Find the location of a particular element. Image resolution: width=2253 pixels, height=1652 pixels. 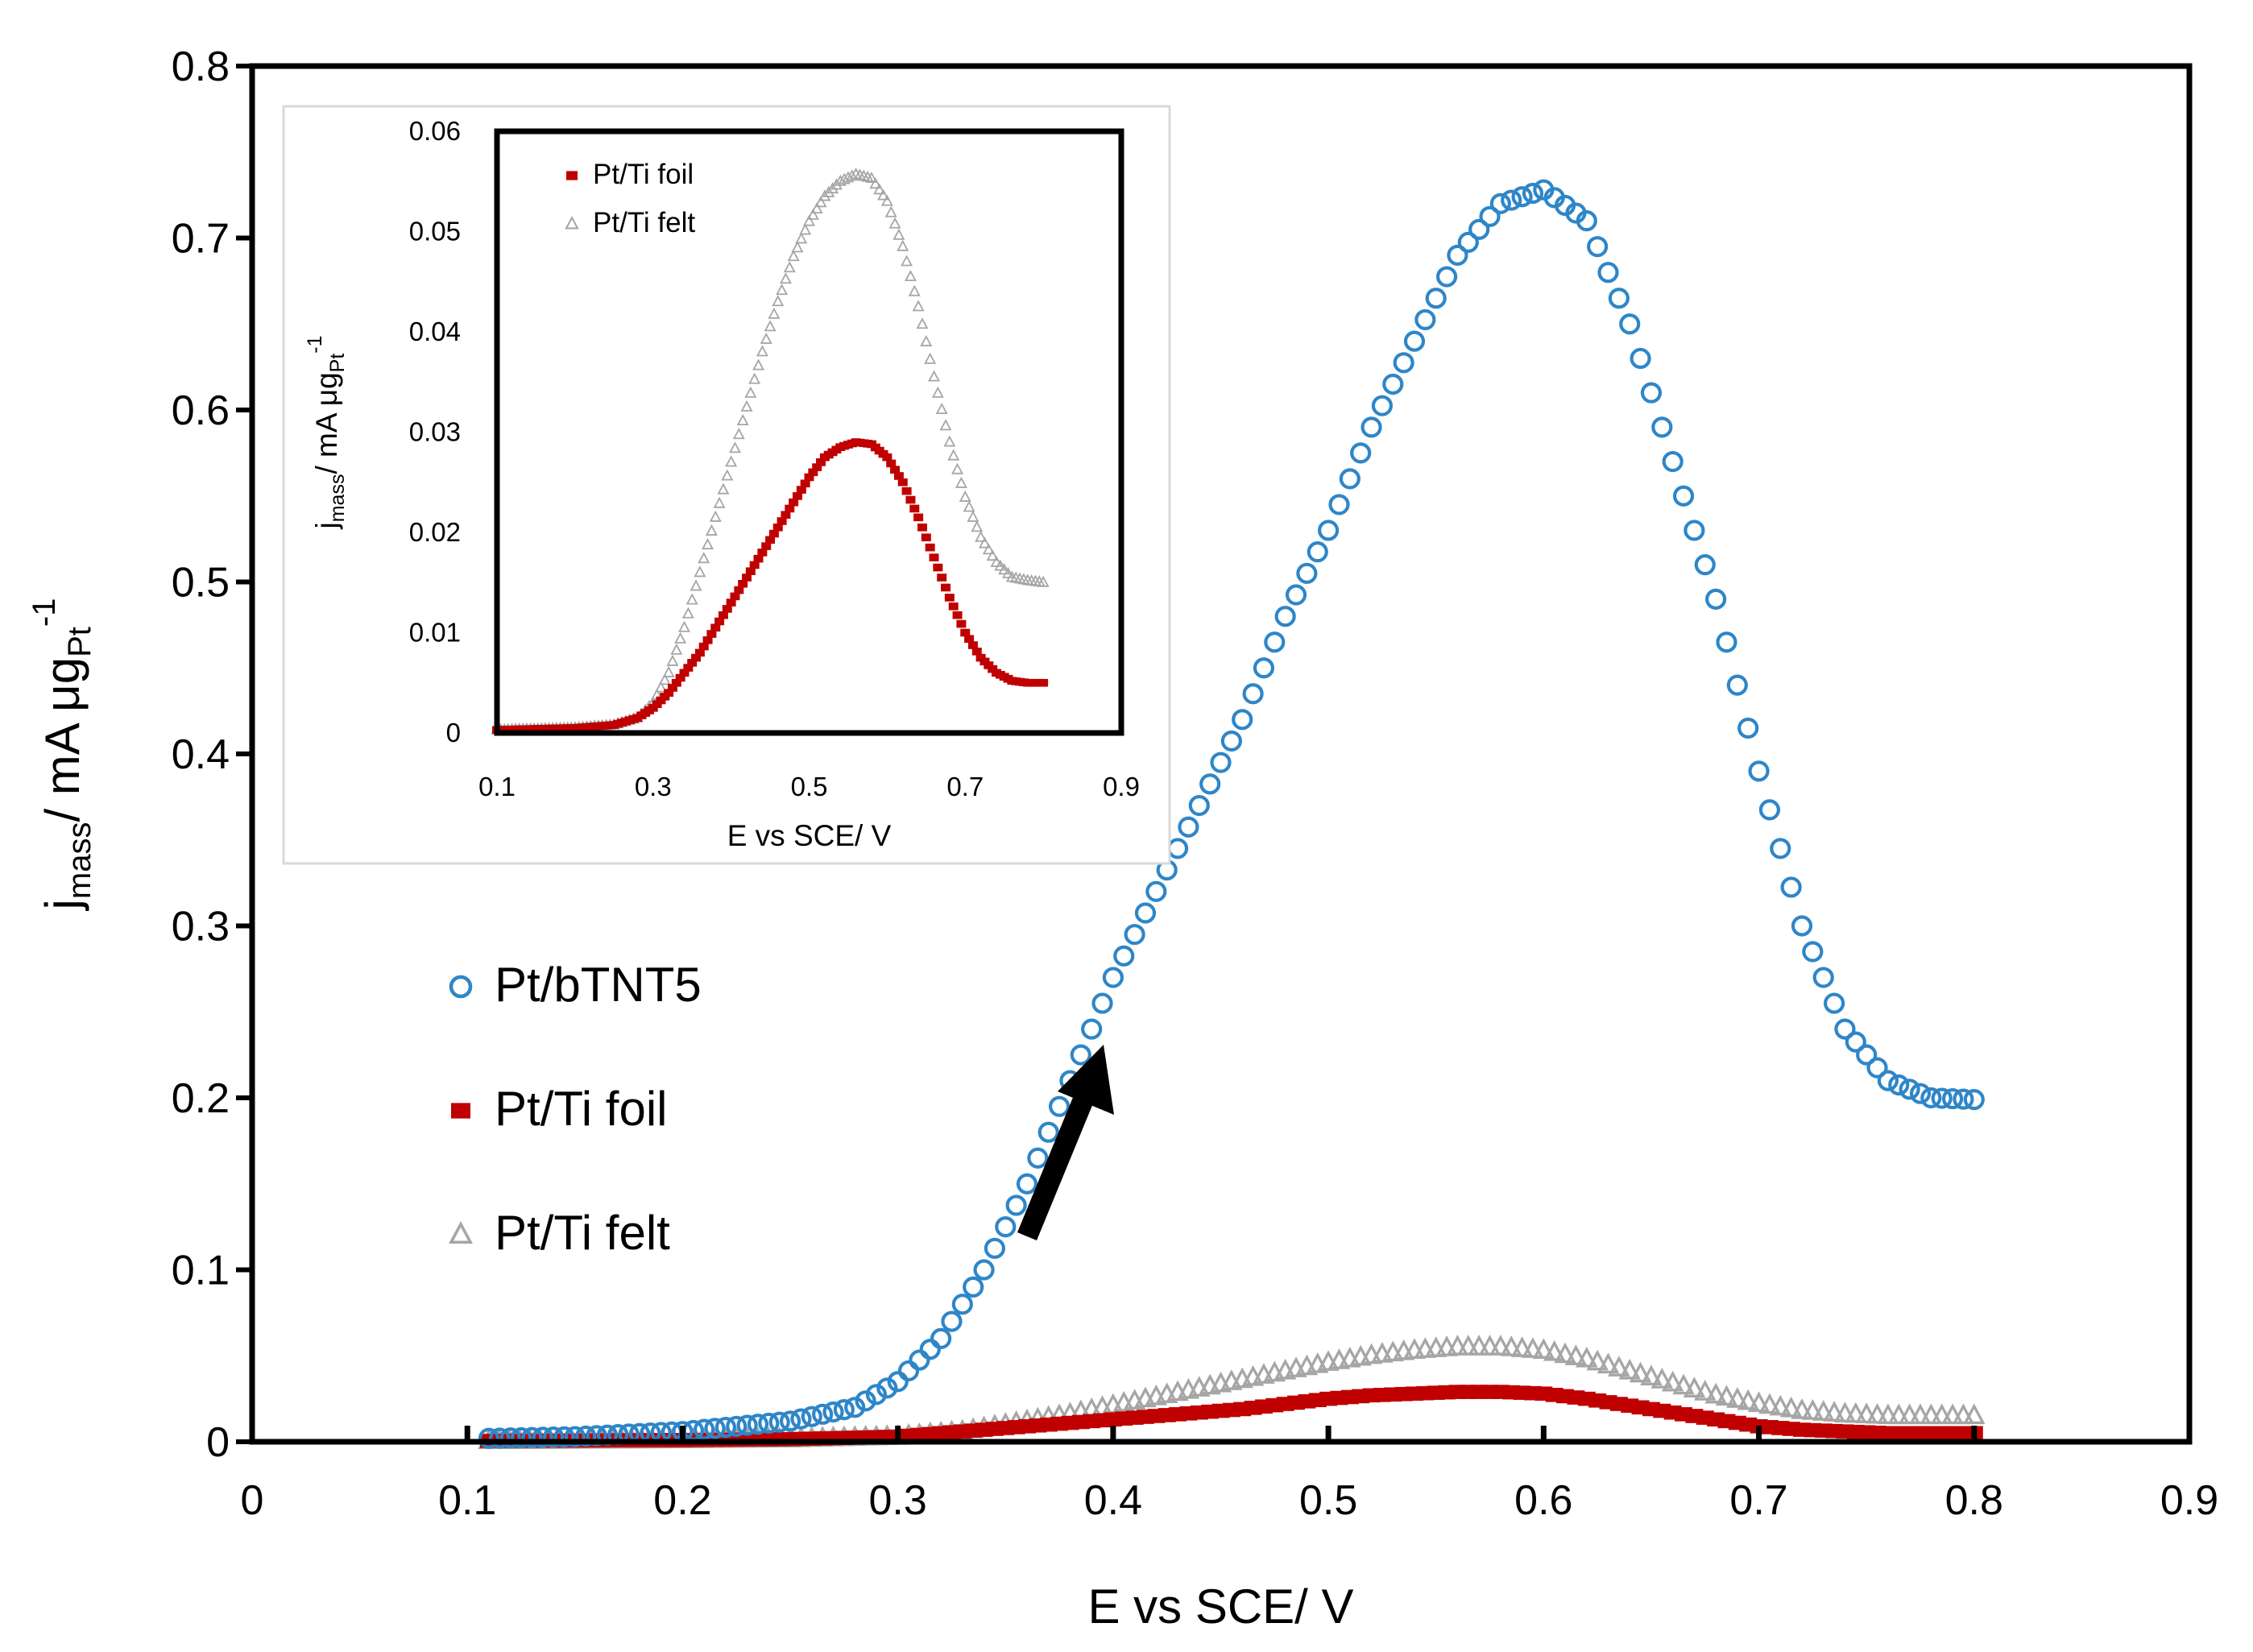

x-tick-label: 0.1 is located at coordinates (497, 786).